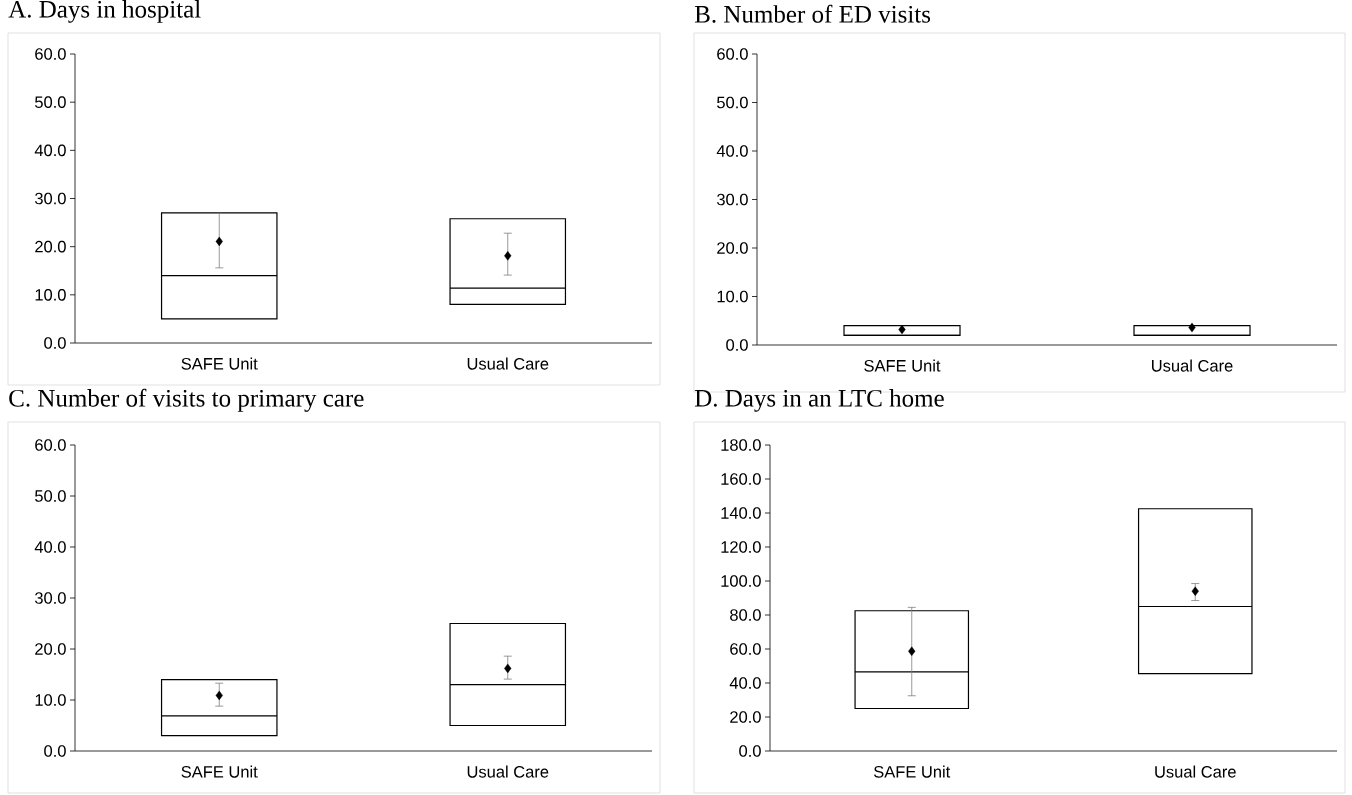 Image resolution: width=1352 pixels, height=795 pixels. What do you see at coordinates (819, 400) in the screenshot?
I see `chart-title: D. Days in an LTC home` at bounding box center [819, 400].